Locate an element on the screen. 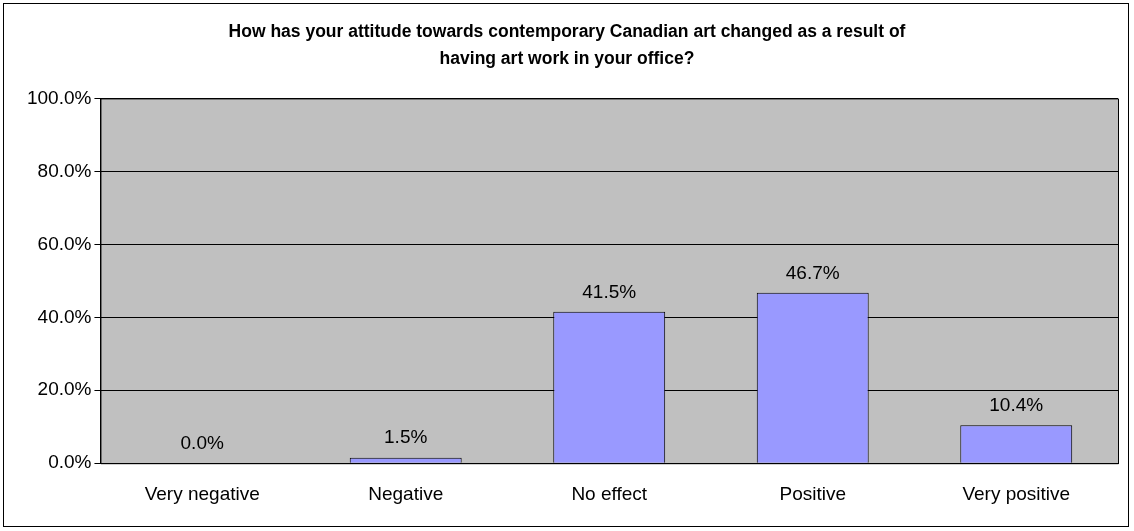 This screenshot has height=531, width=1134. x-tick-label: No effect is located at coordinates (609, 493).